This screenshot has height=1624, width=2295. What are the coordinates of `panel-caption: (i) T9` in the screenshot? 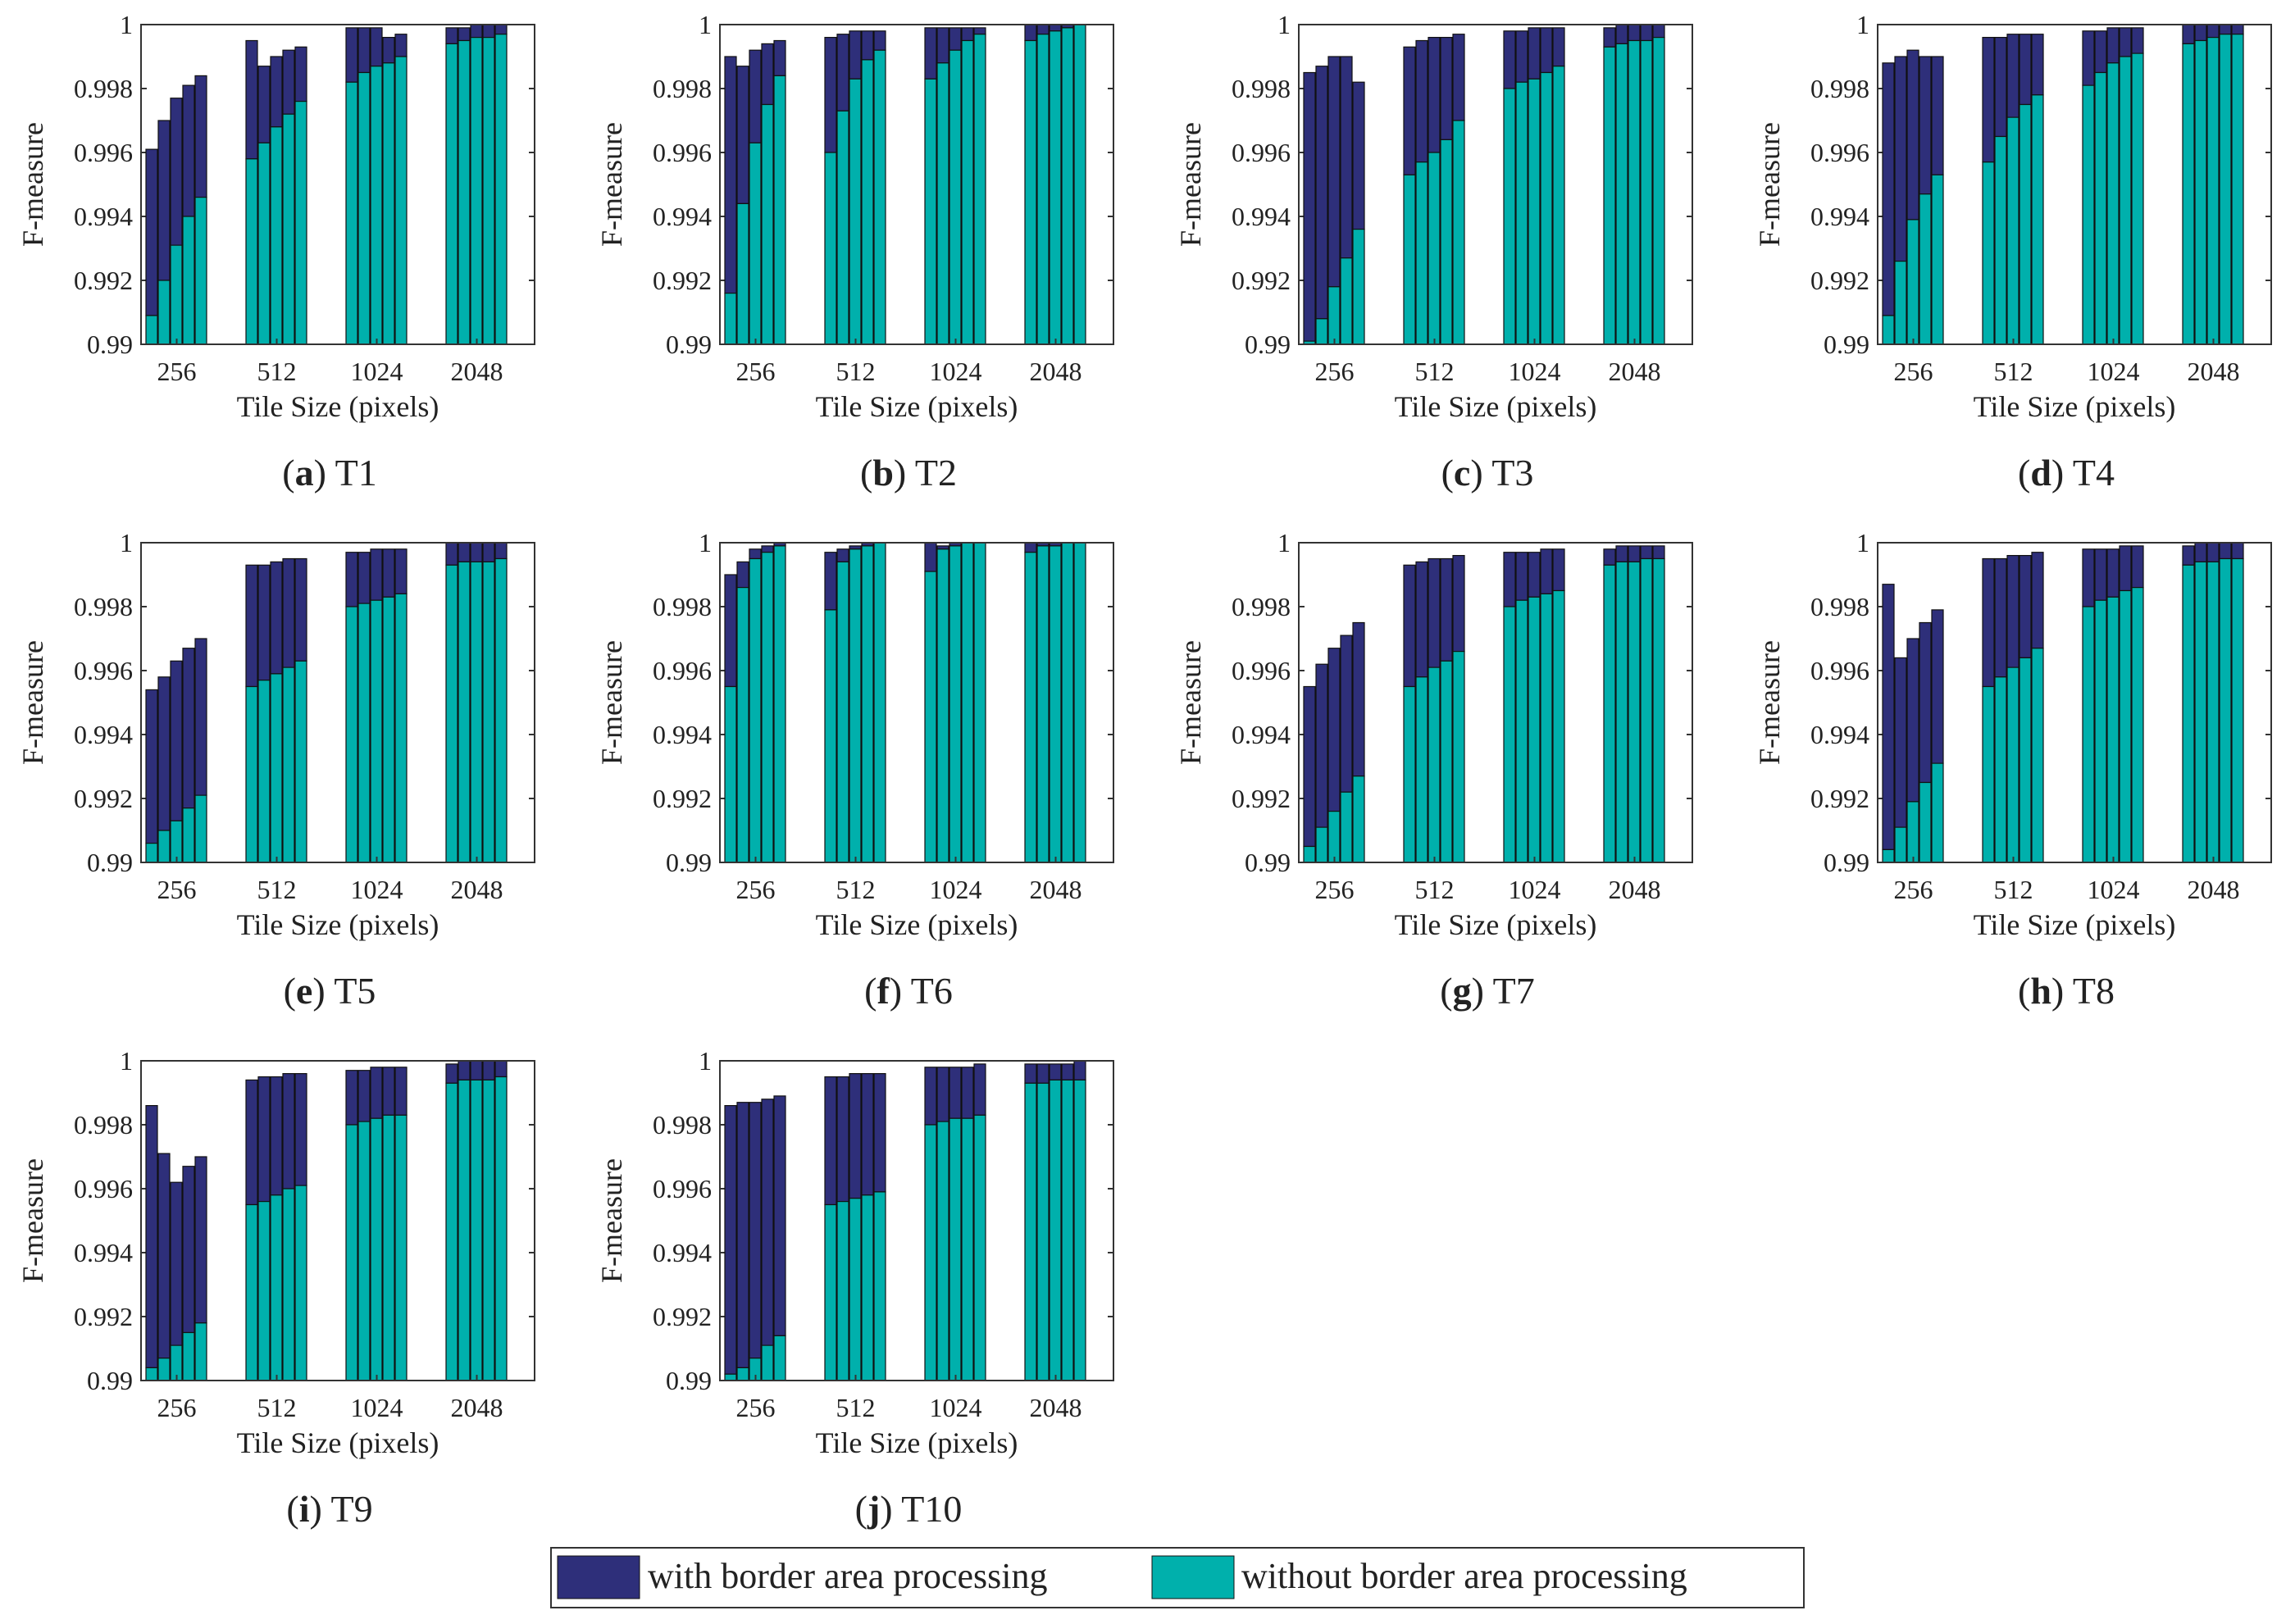 It's located at (329, 1509).